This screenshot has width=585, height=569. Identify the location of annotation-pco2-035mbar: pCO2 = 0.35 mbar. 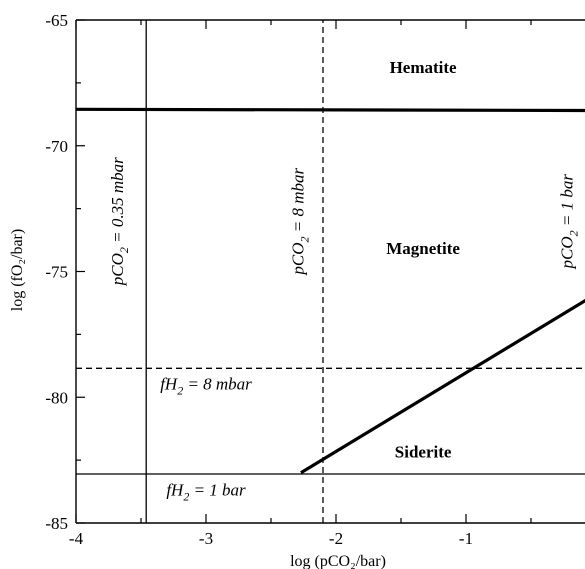
(119, 221).